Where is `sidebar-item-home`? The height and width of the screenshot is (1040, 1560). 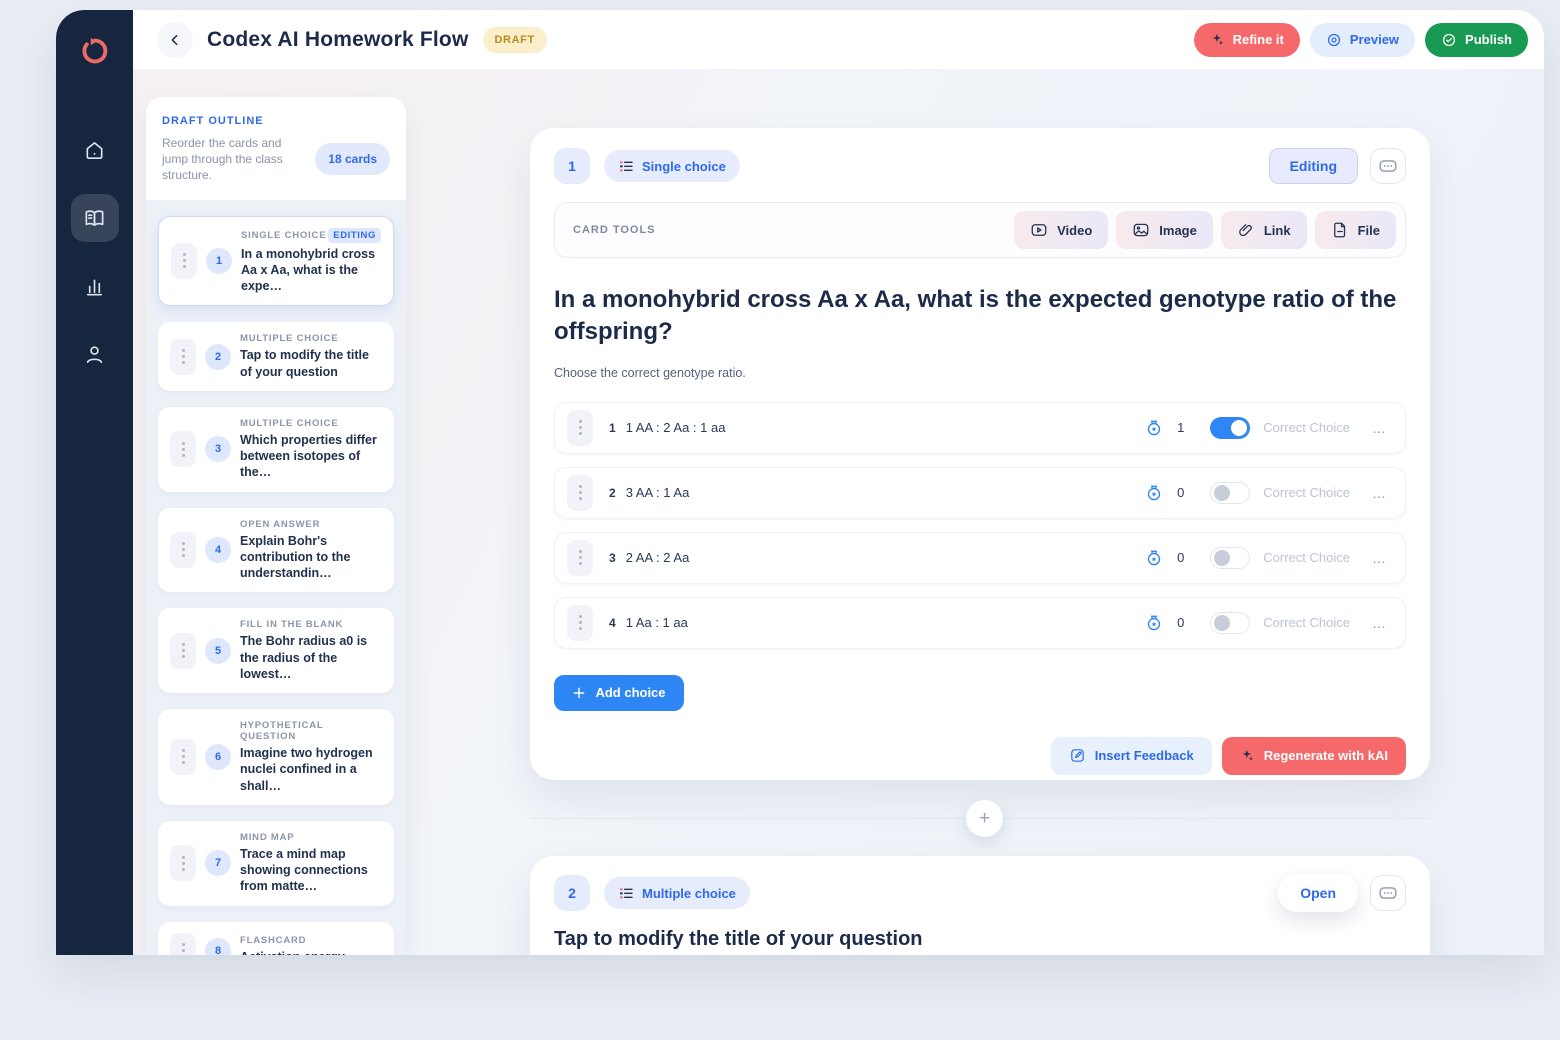 sidebar-item-home is located at coordinates (95, 150).